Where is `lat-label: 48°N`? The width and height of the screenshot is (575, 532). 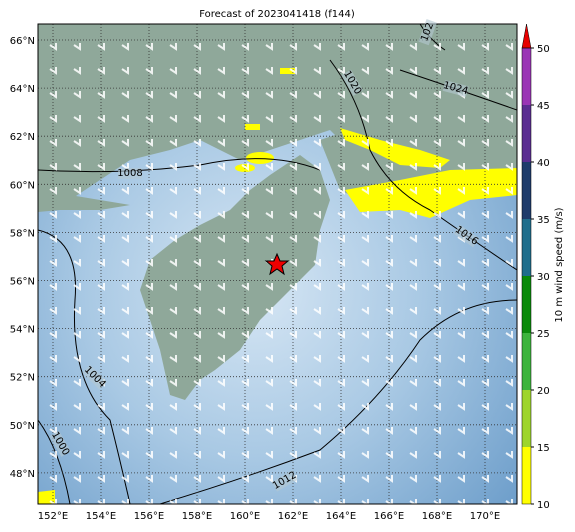
lat-label: 48°N is located at coordinates (22, 474).